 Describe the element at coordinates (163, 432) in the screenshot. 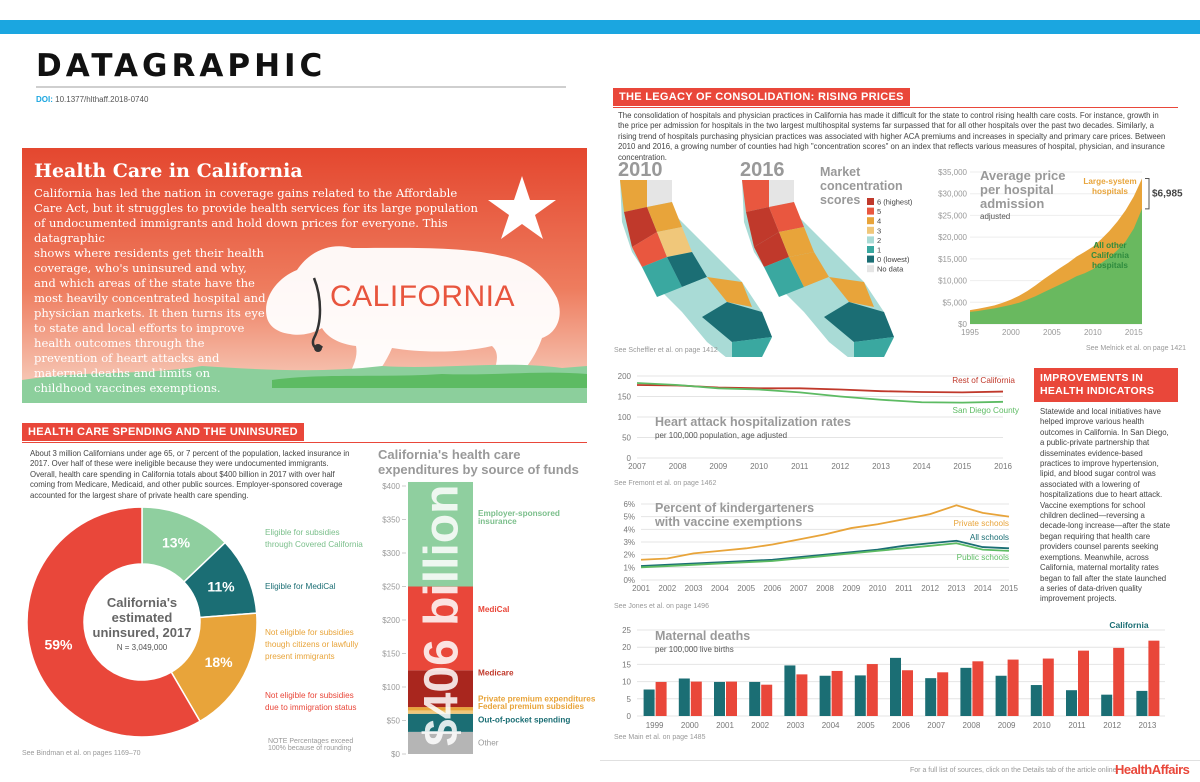

I see `spending-heading: HEALTH CARE SPENDING AND THE UNINSURED` at that location.